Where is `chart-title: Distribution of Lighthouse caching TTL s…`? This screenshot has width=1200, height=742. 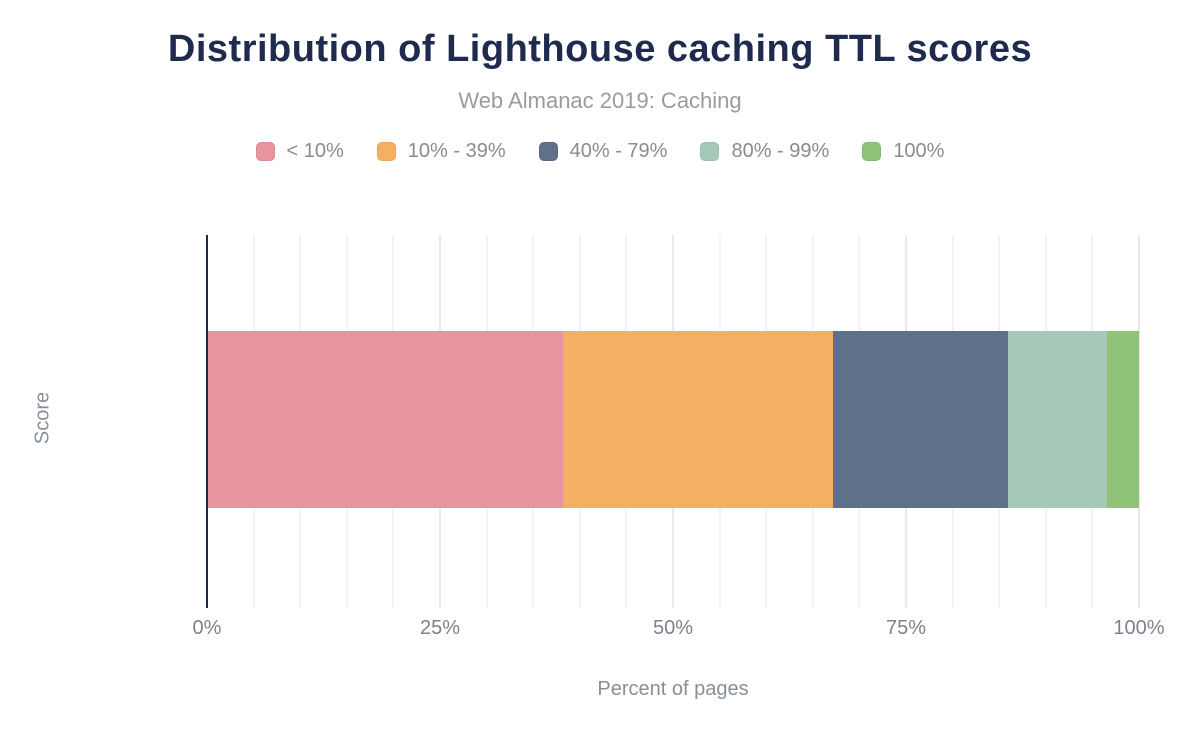
chart-title: Distribution of Lighthouse caching TTL s… is located at coordinates (600, 49).